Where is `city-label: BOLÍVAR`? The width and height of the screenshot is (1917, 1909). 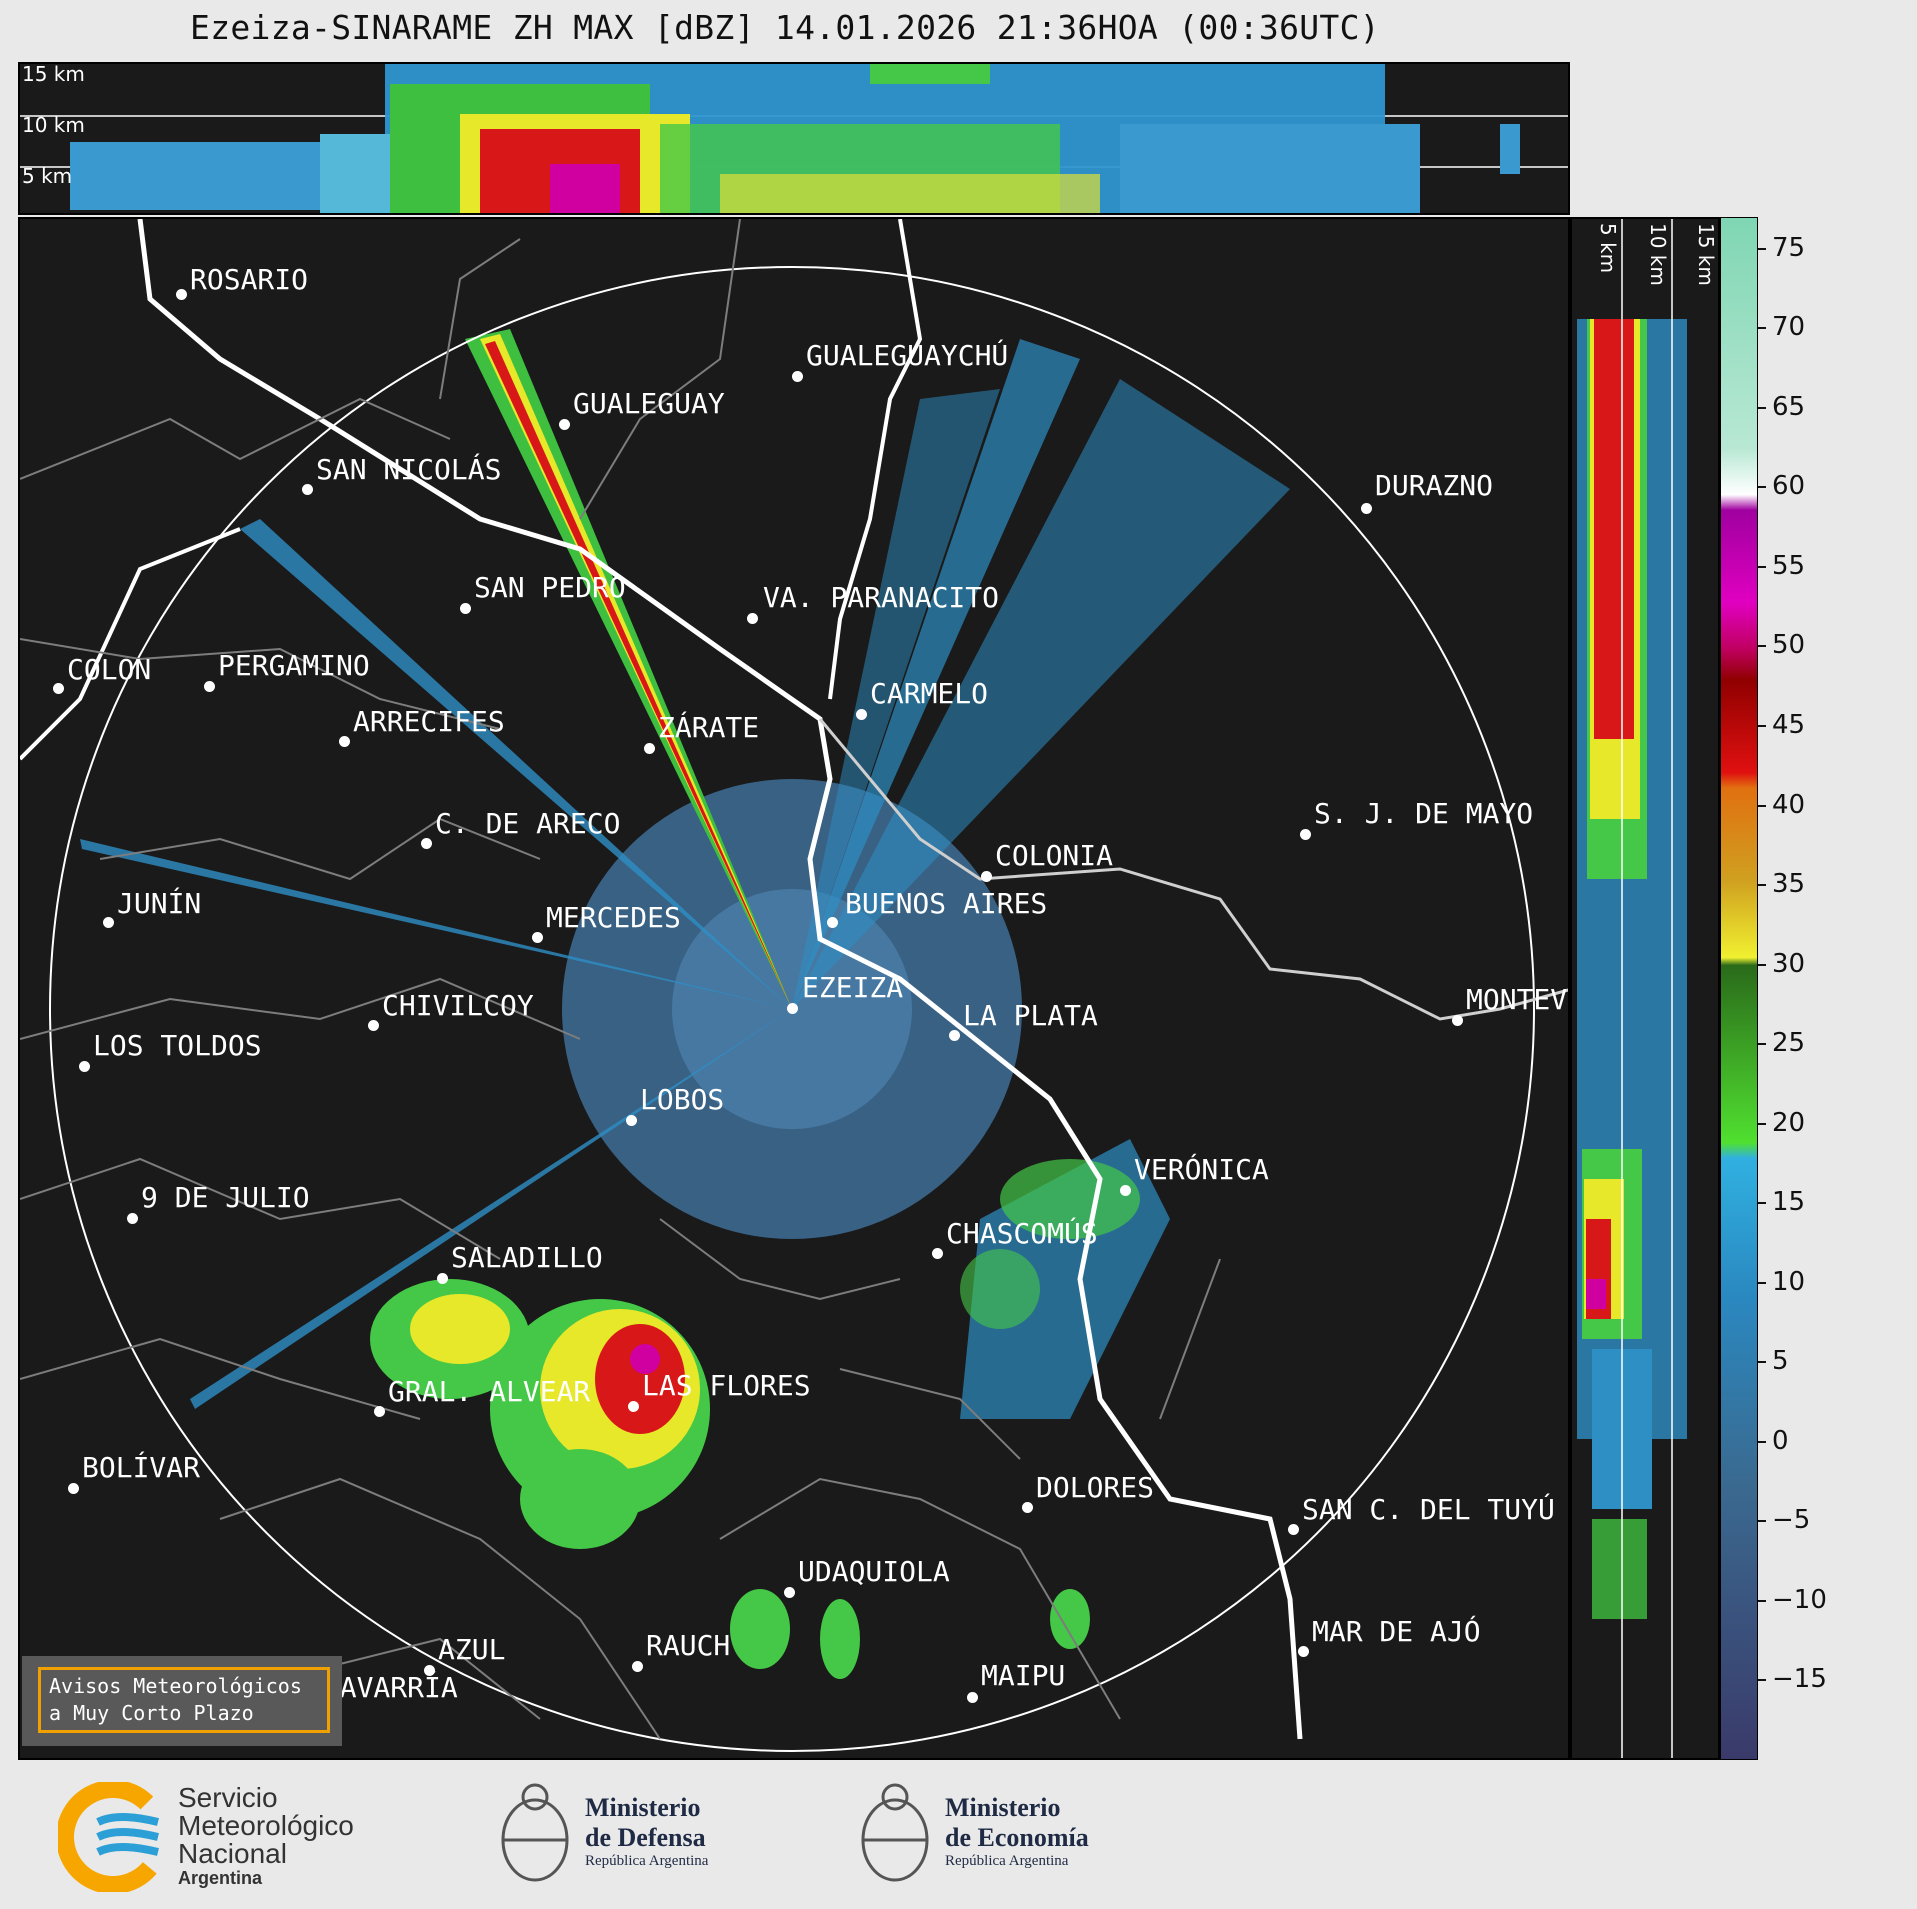 city-label: BOLÍVAR is located at coordinates (141, 1467).